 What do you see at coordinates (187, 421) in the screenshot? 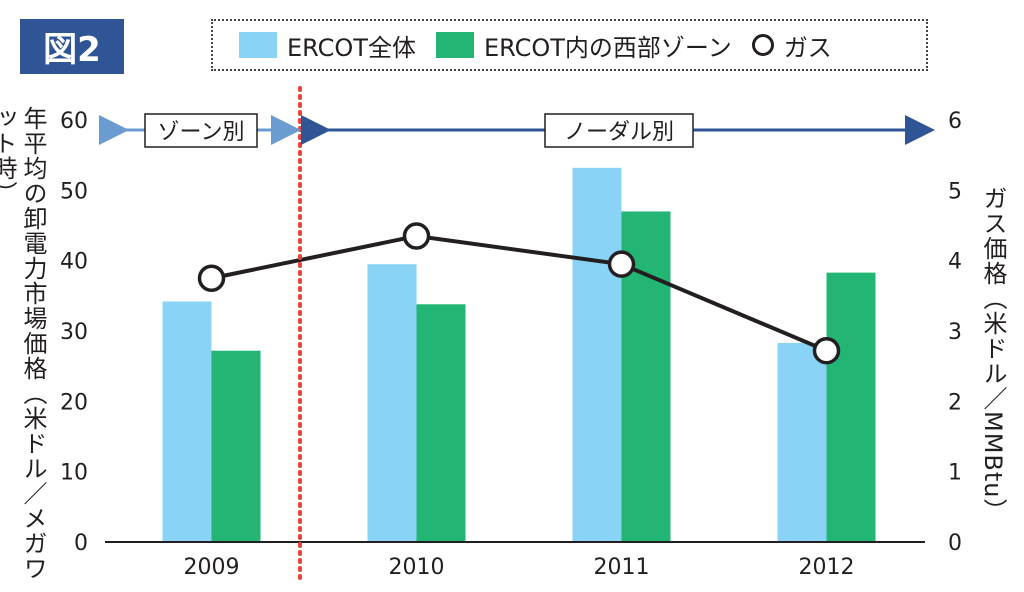
I see `bar-ercot-all-2009` at bounding box center [187, 421].